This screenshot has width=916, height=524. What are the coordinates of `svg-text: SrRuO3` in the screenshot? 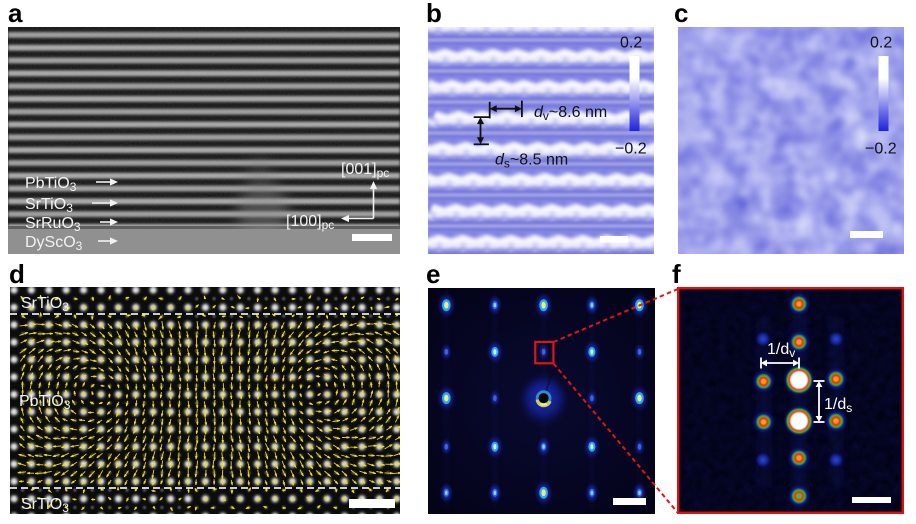 It's located at (53, 224).